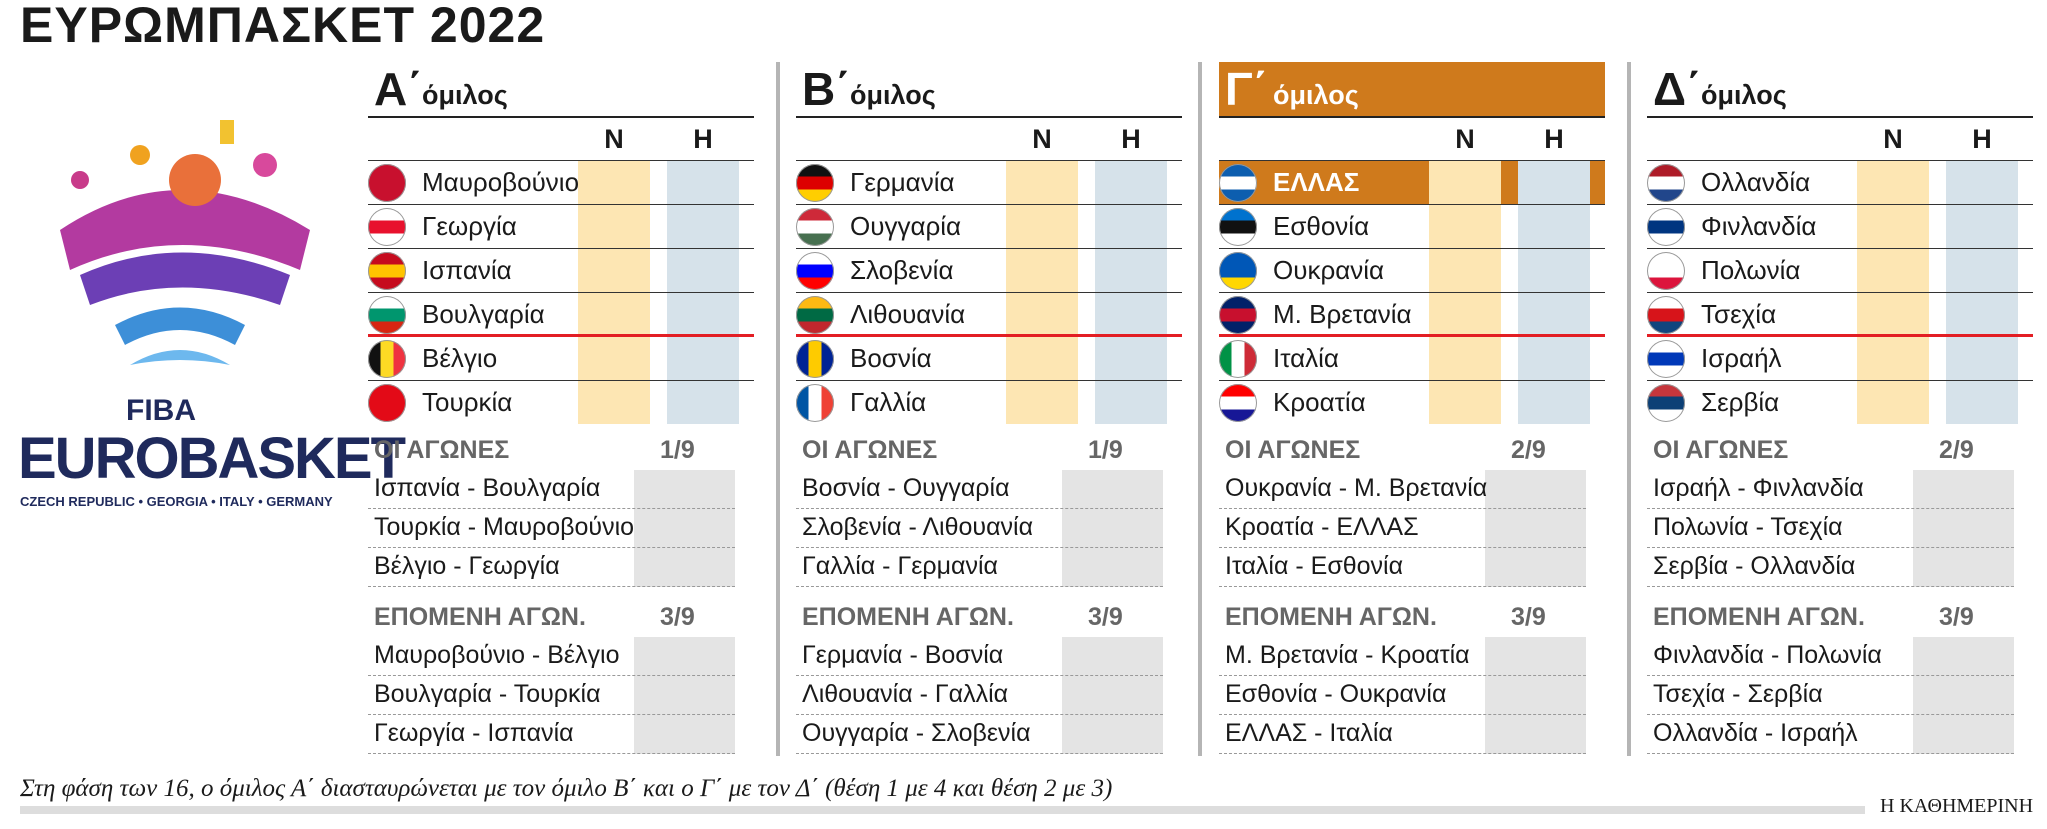  I want to click on team-name: Τσεχία, so click(1739, 314).